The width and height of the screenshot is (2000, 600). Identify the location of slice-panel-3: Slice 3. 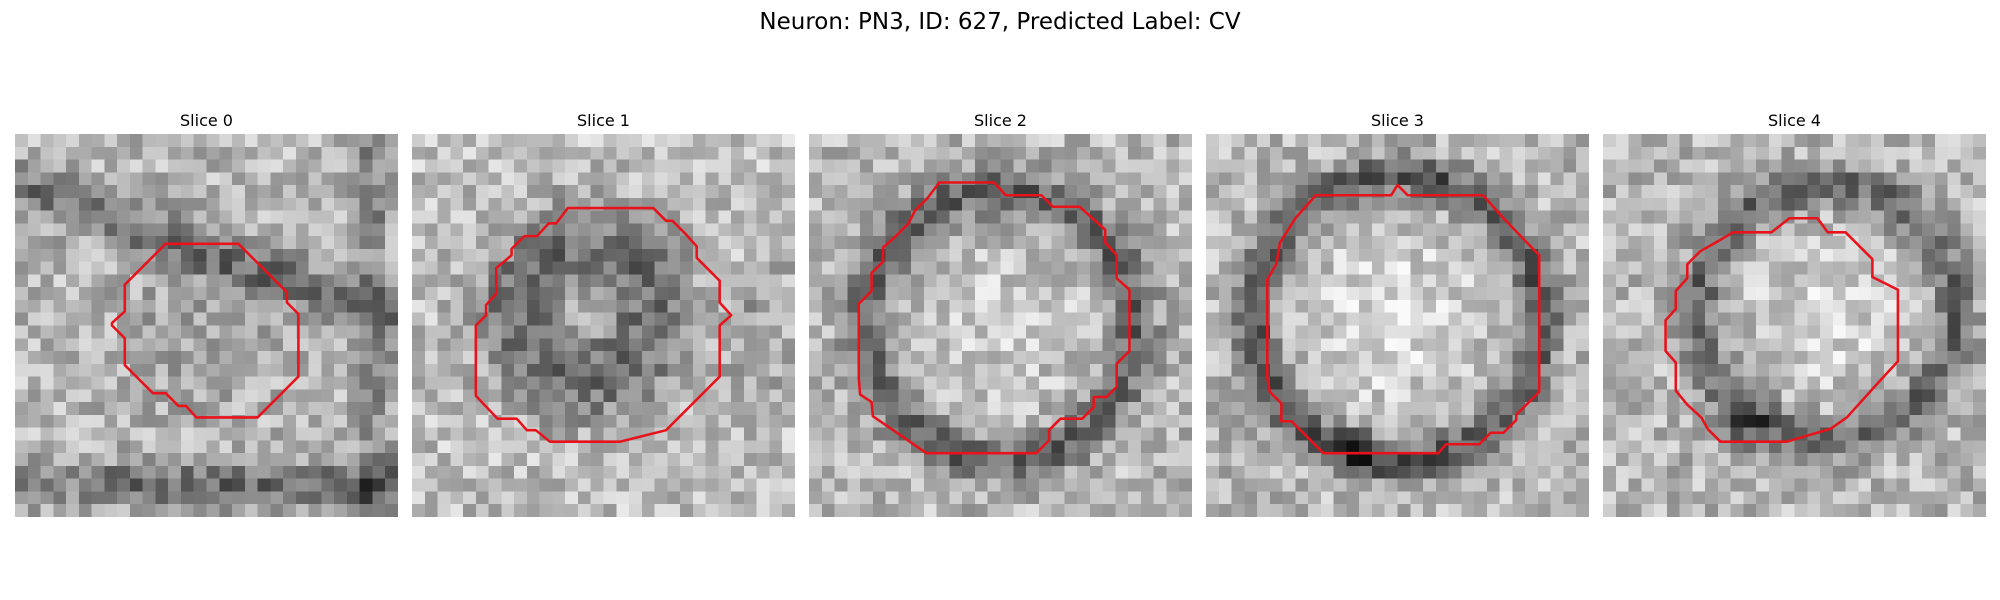
(1397, 313).